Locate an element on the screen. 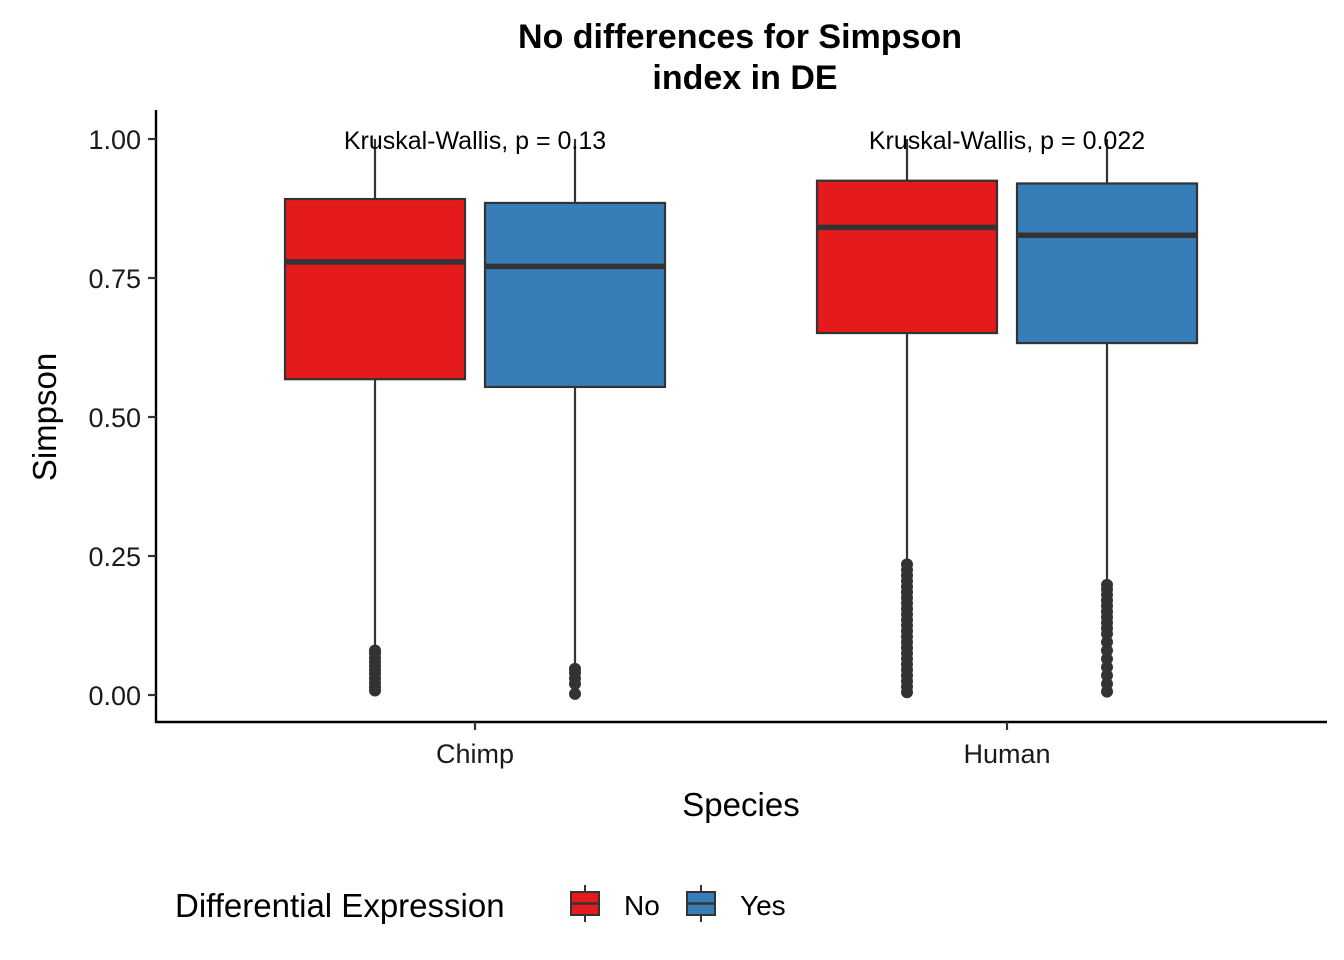 This screenshot has width=1344, height=960. chart-title-line-2: index in DE is located at coordinates (744, 78).